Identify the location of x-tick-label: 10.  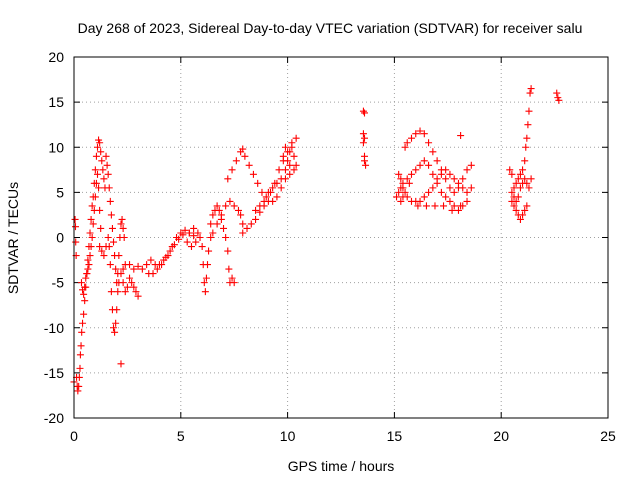
(288, 436).